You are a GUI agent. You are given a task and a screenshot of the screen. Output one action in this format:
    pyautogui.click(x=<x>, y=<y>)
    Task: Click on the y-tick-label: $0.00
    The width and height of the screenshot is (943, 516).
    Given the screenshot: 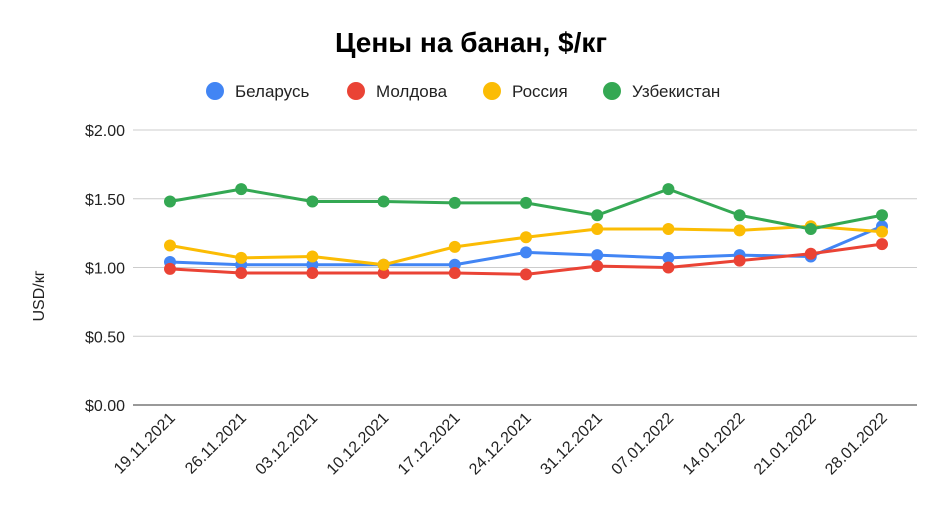 What is the action you would take?
    pyautogui.click(x=105, y=406)
    